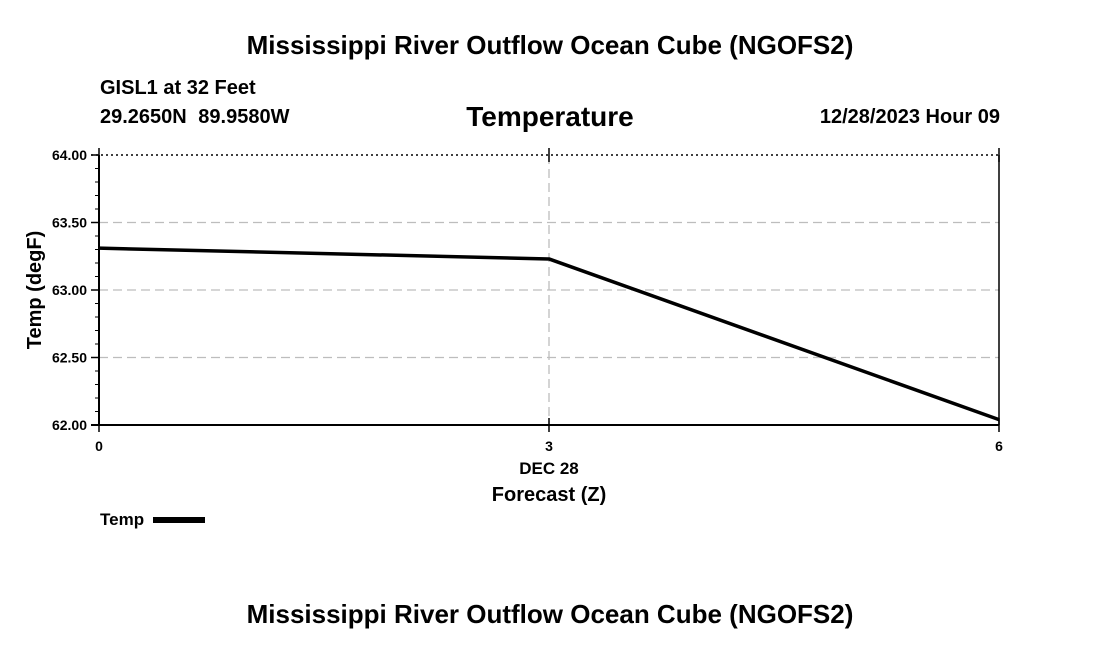 This screenshot has height=650, width=1100. Describe the element at coordinates (122, 519) in the screenshot. I see `legend-label: Temp` at that location.